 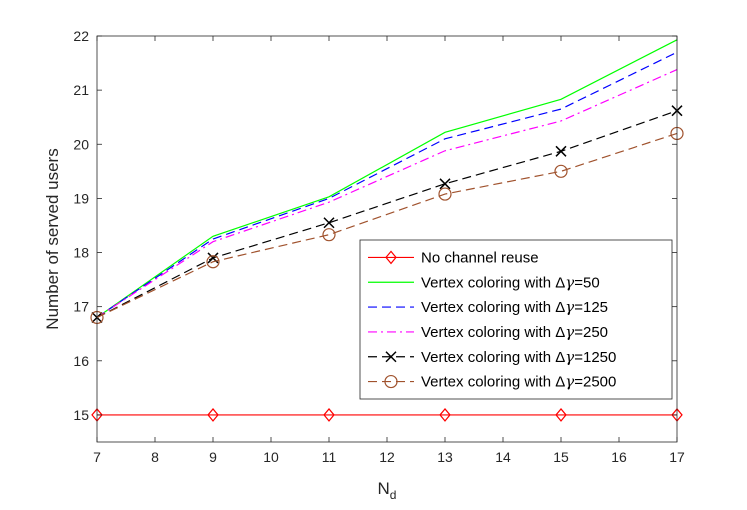 I want to click on x-tick-label: 17, so click(x=677, y=457).